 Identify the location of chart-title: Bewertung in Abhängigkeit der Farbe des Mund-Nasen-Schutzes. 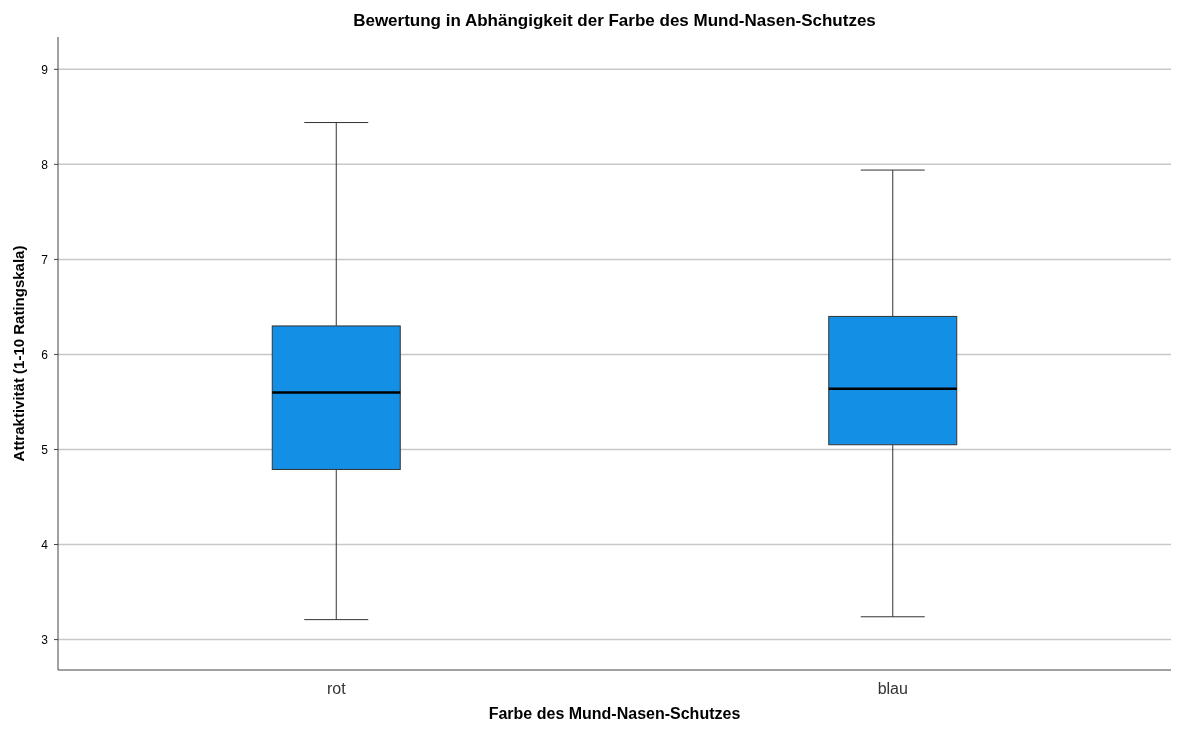
(614, 20).